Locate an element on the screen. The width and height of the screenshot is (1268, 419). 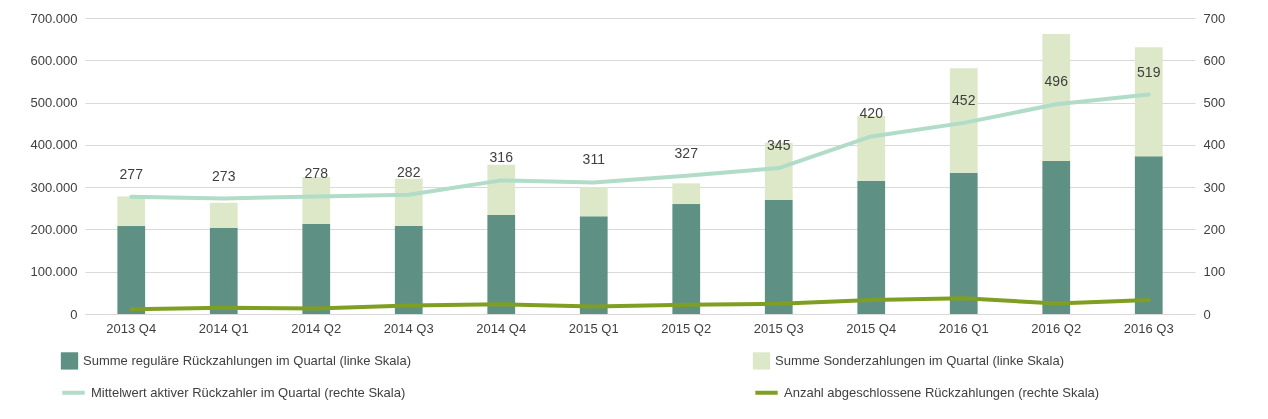
x-tick-label: 2015 Q2 is located at coordinates (686, 328).